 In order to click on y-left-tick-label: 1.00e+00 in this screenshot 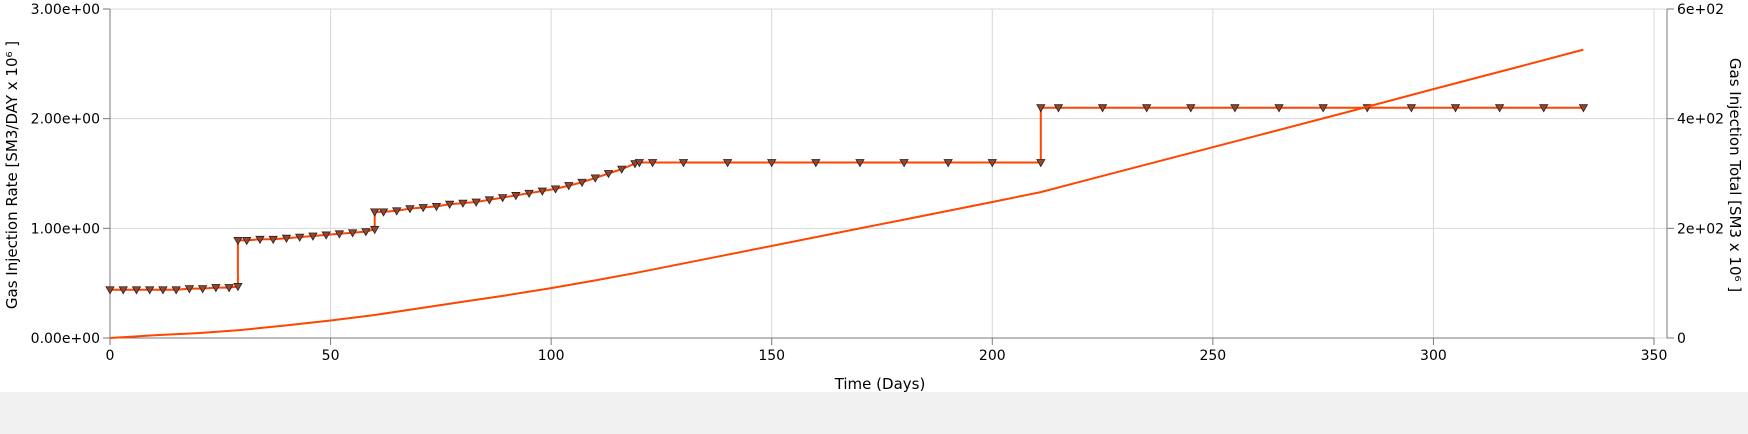, I will do `click(65, 229)`.